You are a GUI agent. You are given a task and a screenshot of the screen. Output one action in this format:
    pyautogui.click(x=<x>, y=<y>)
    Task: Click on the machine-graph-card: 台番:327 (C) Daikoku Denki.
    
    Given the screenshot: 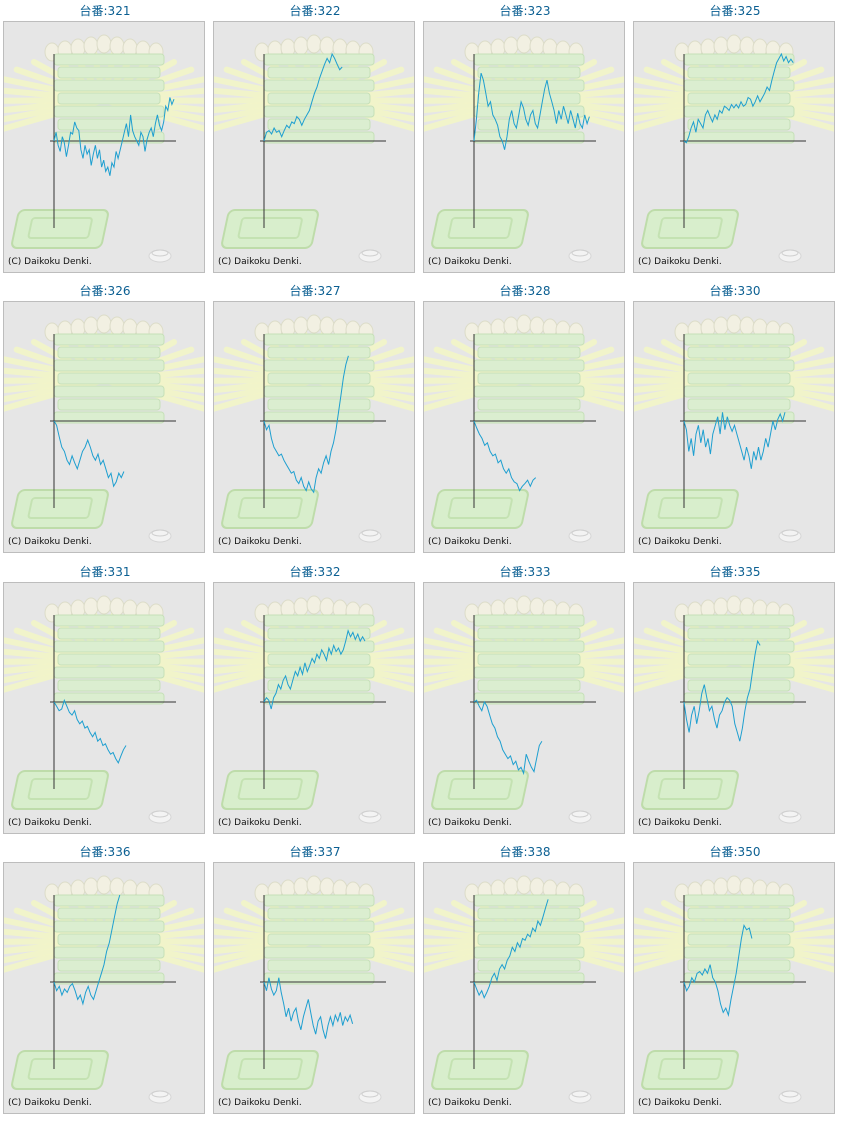 What is the action you would take?
    pyautogui.click(x=315, y=420)
    